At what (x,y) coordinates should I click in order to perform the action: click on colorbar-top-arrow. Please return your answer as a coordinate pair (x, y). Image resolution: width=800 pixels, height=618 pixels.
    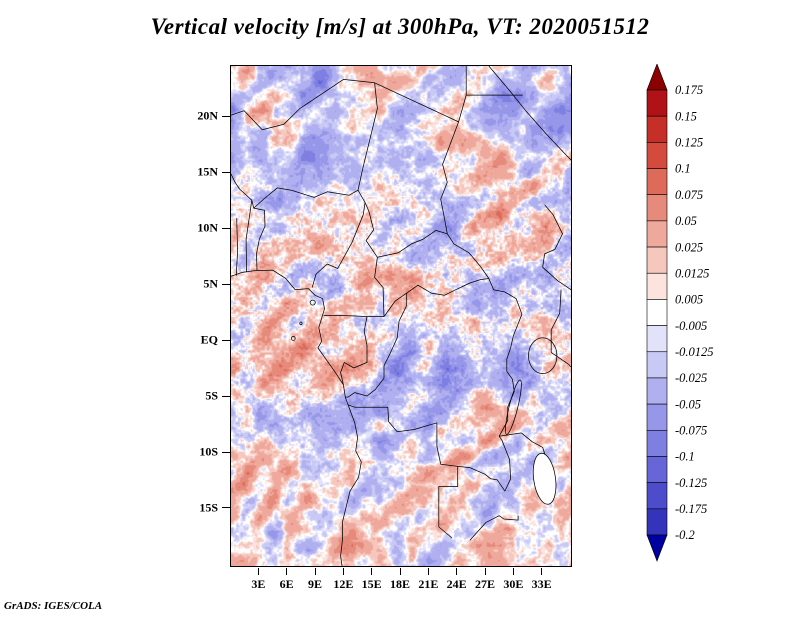
    Looking at the image, I should click on (657, 77).